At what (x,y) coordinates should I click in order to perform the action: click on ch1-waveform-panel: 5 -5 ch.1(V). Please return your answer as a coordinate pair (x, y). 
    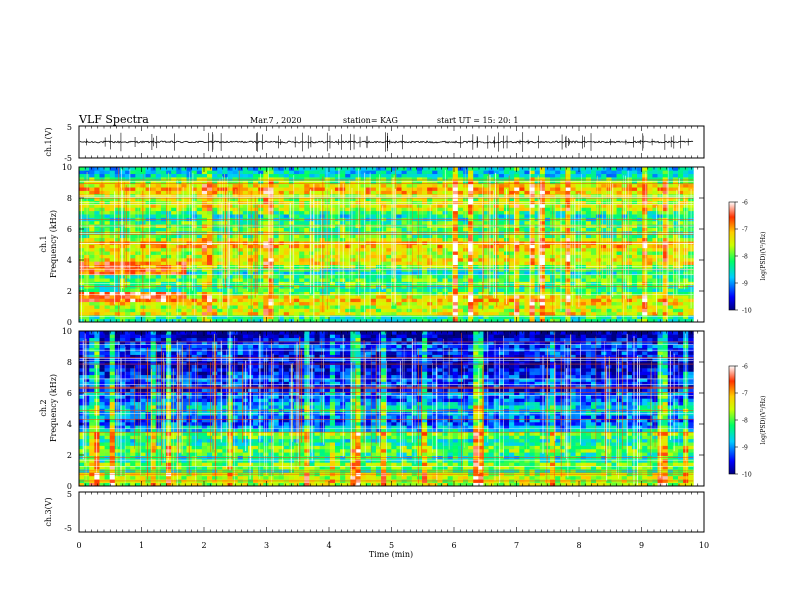
    Looking at the image, I should click on (374, 143).